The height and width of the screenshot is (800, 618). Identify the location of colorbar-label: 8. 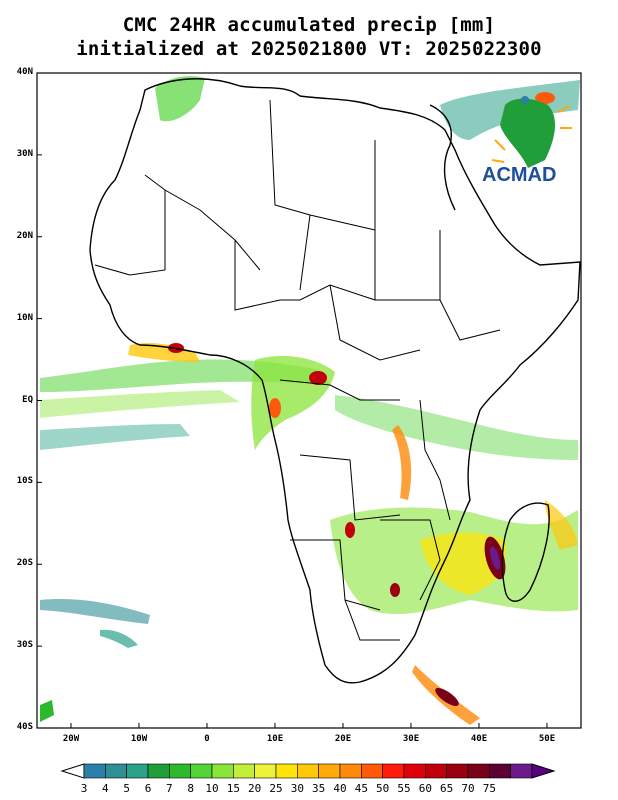
(190, 788).